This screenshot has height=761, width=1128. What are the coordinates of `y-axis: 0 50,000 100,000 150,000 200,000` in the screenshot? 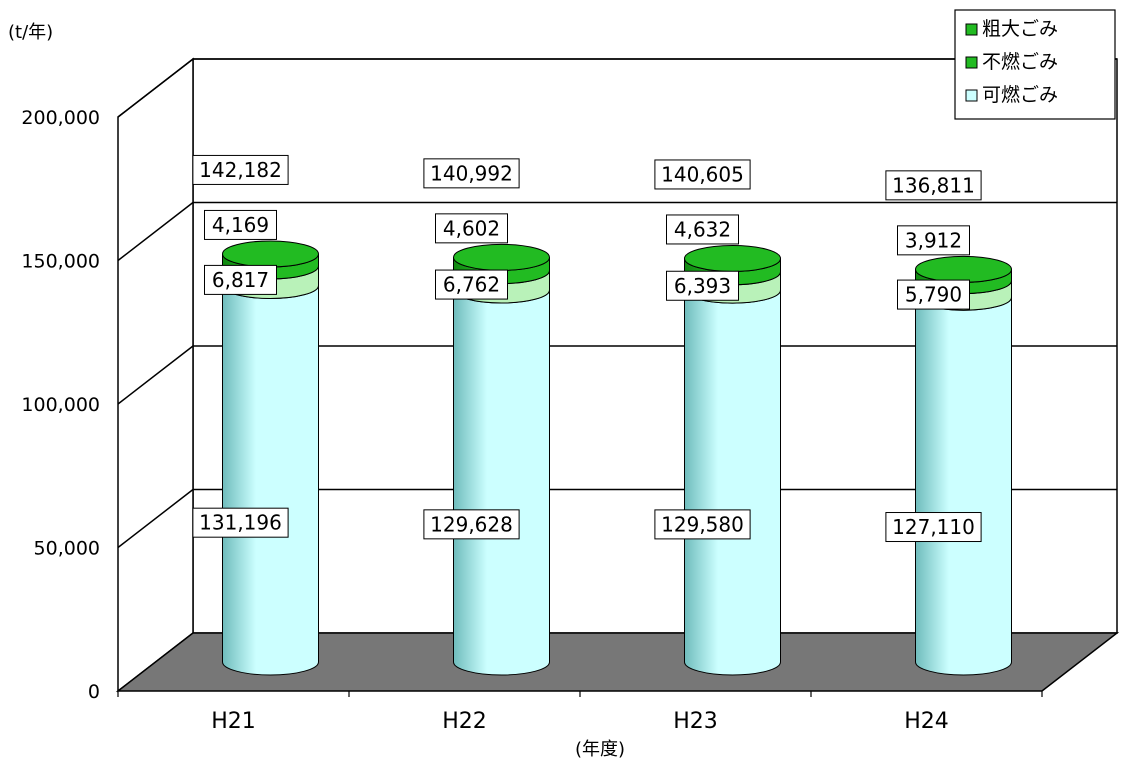 It's located at (60, 405).